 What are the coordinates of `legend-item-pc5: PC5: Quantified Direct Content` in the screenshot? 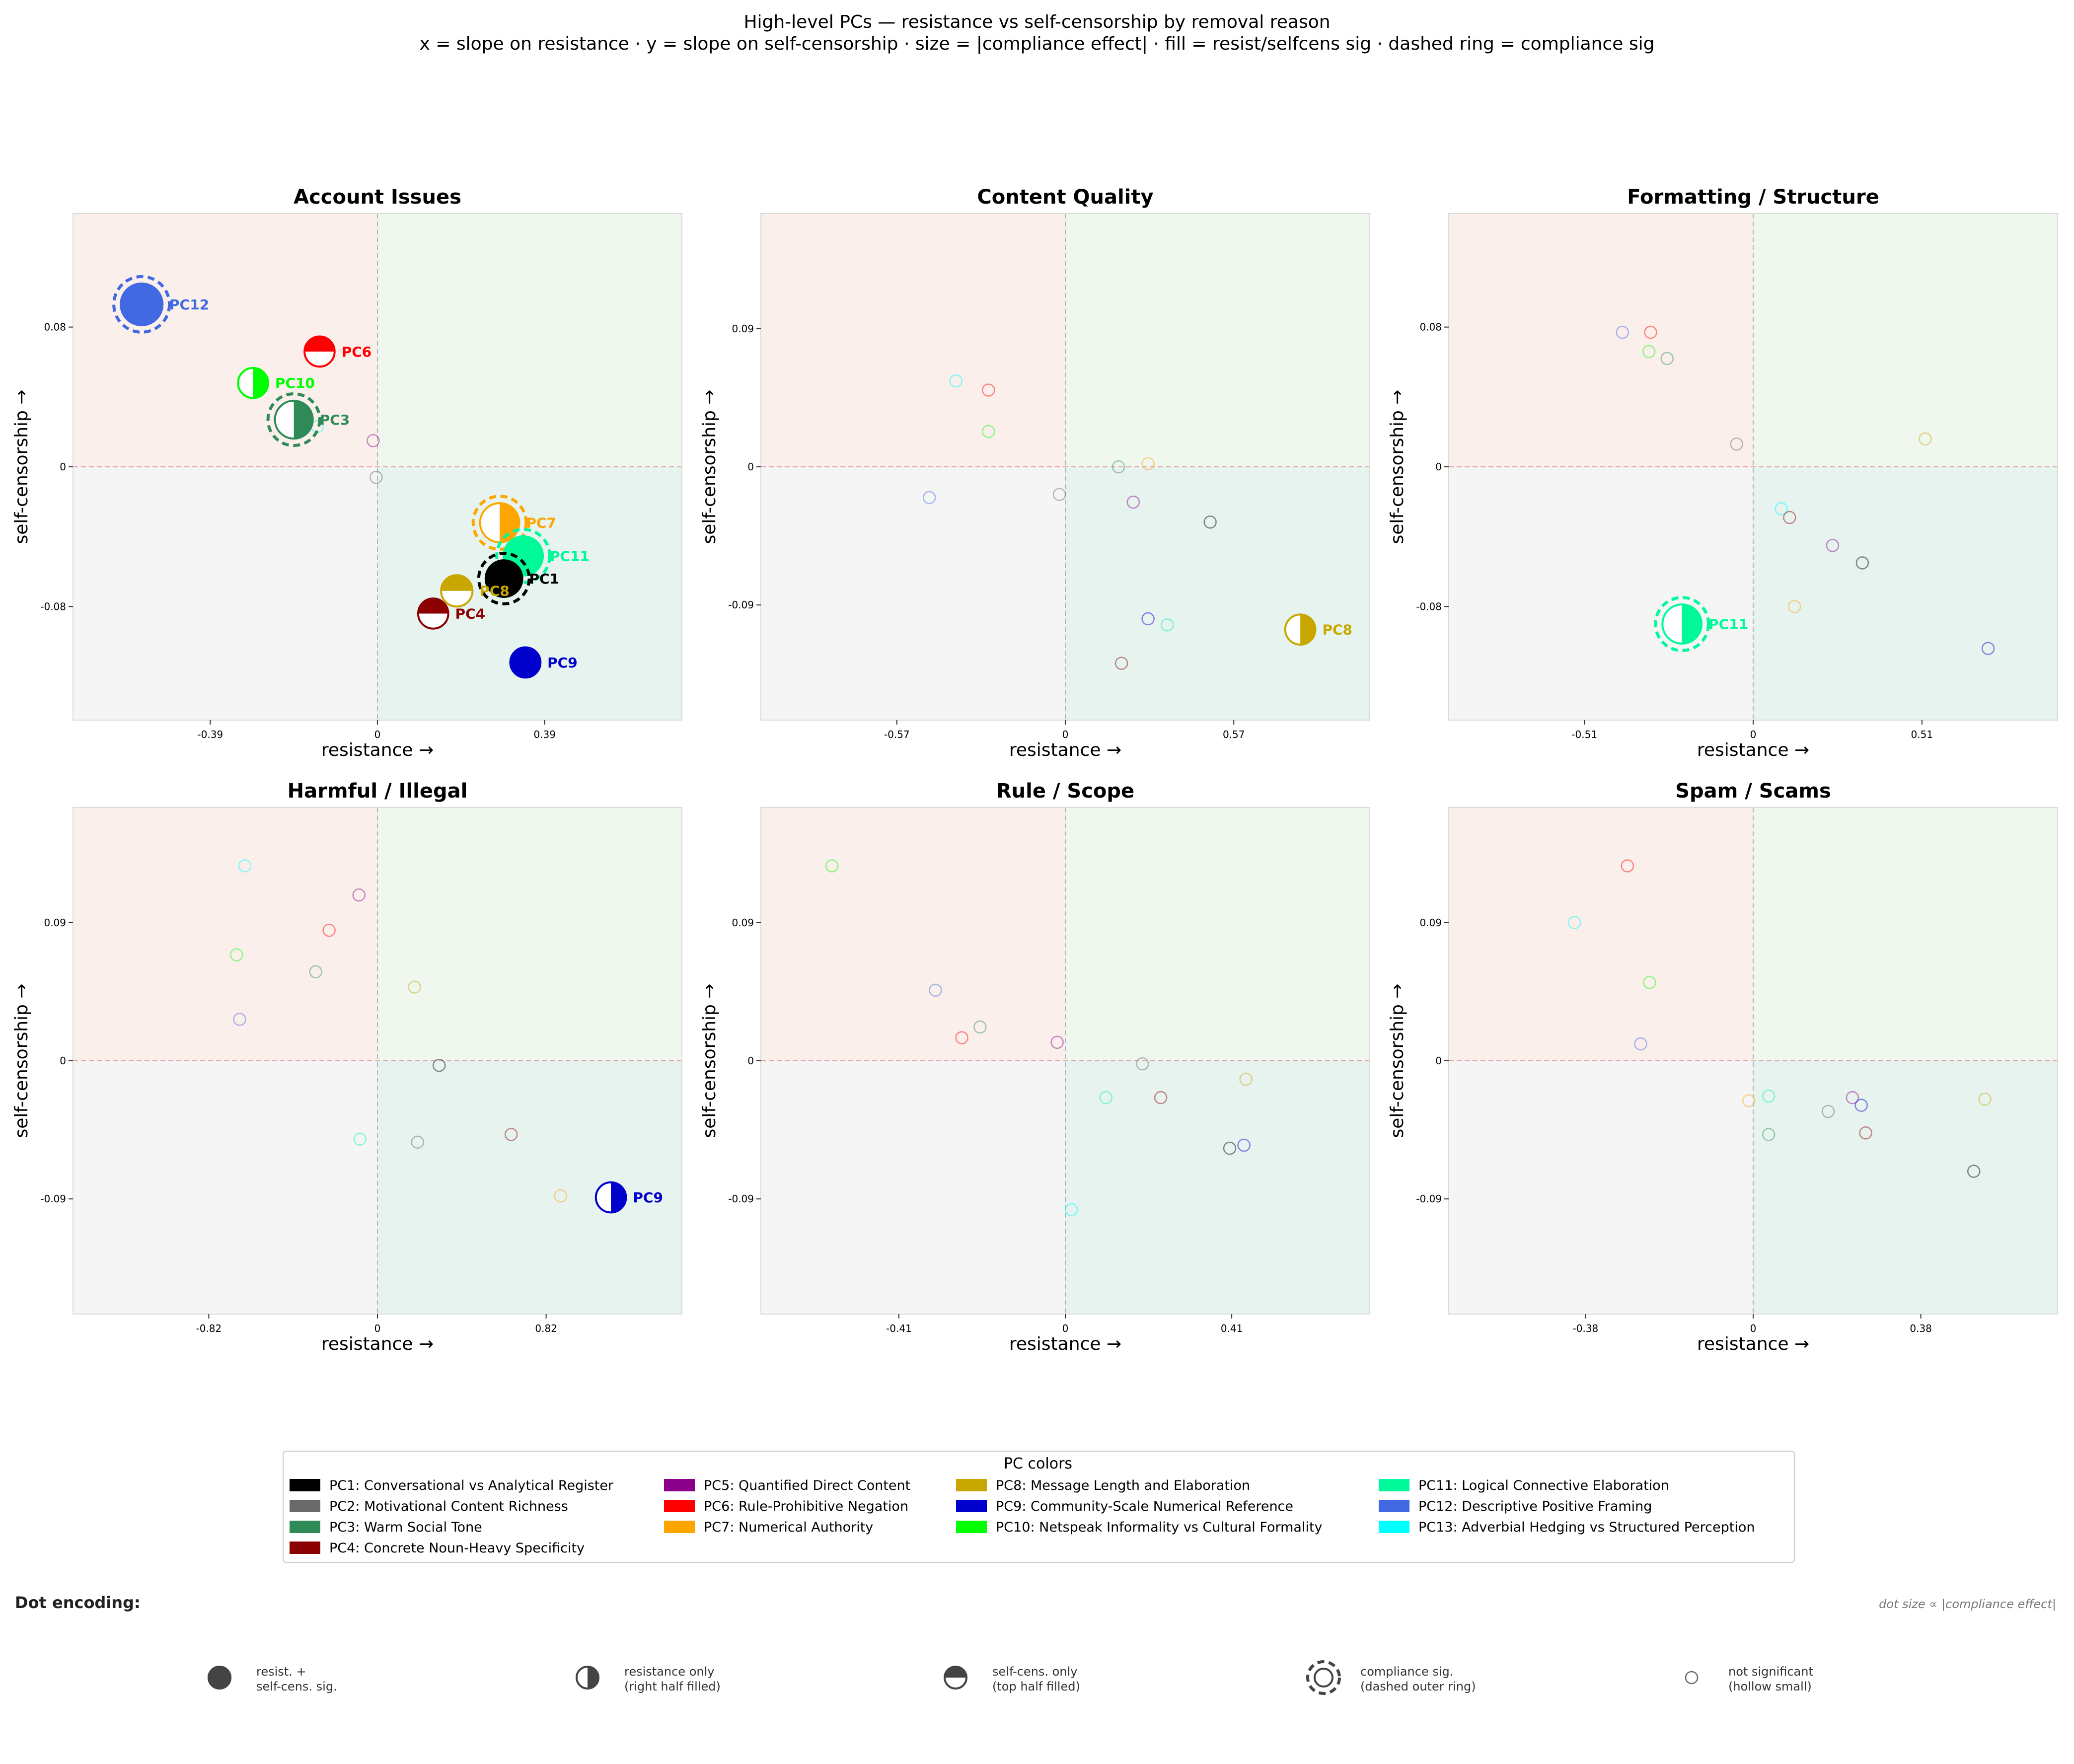 It's located at (807, 1485).